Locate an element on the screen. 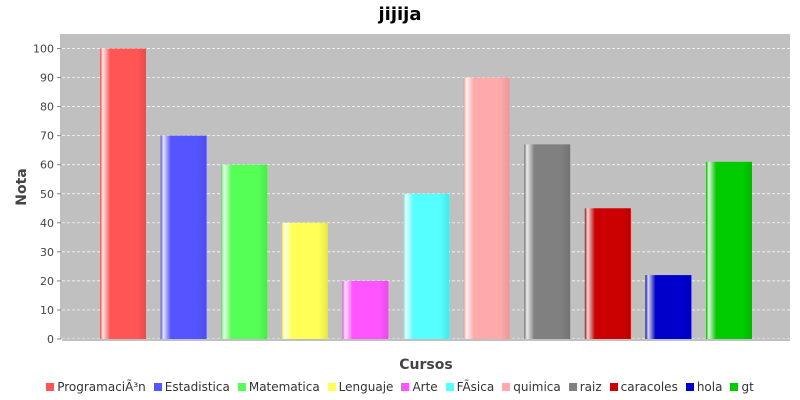 The height and width of the screenshot is (400, 800). bar-raiz is located at coordinates (547, 241).